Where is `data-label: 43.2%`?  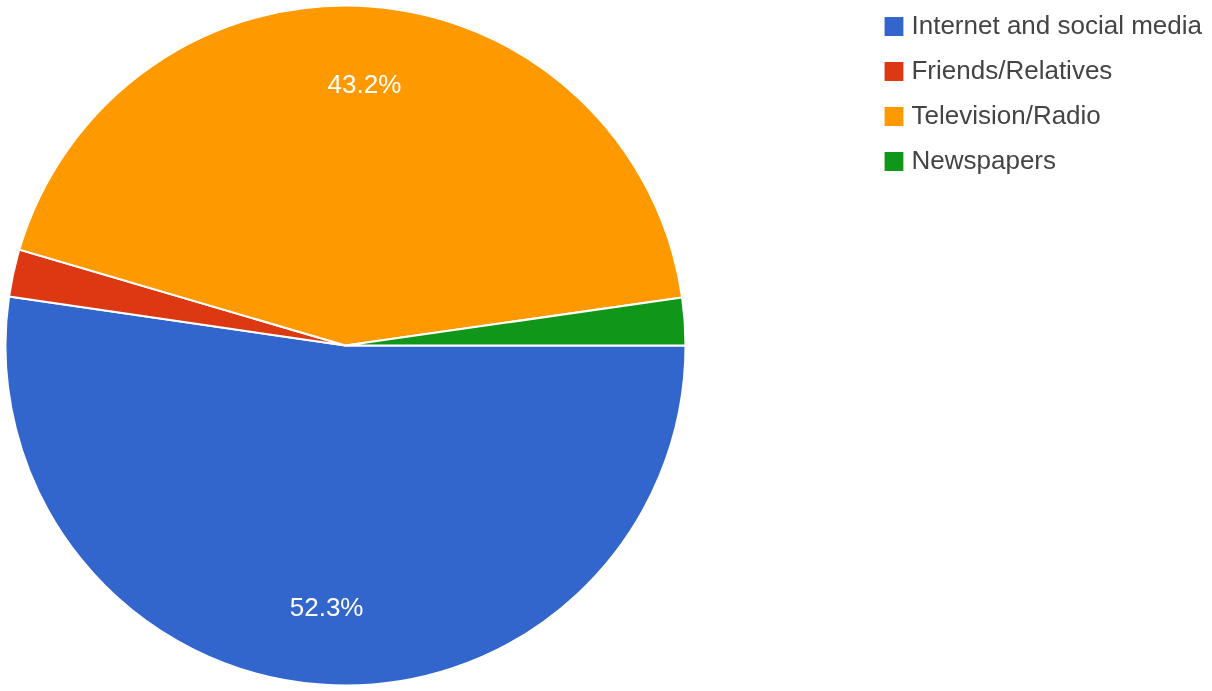
data-label: 43.2% is located at coordinates (364, 84).